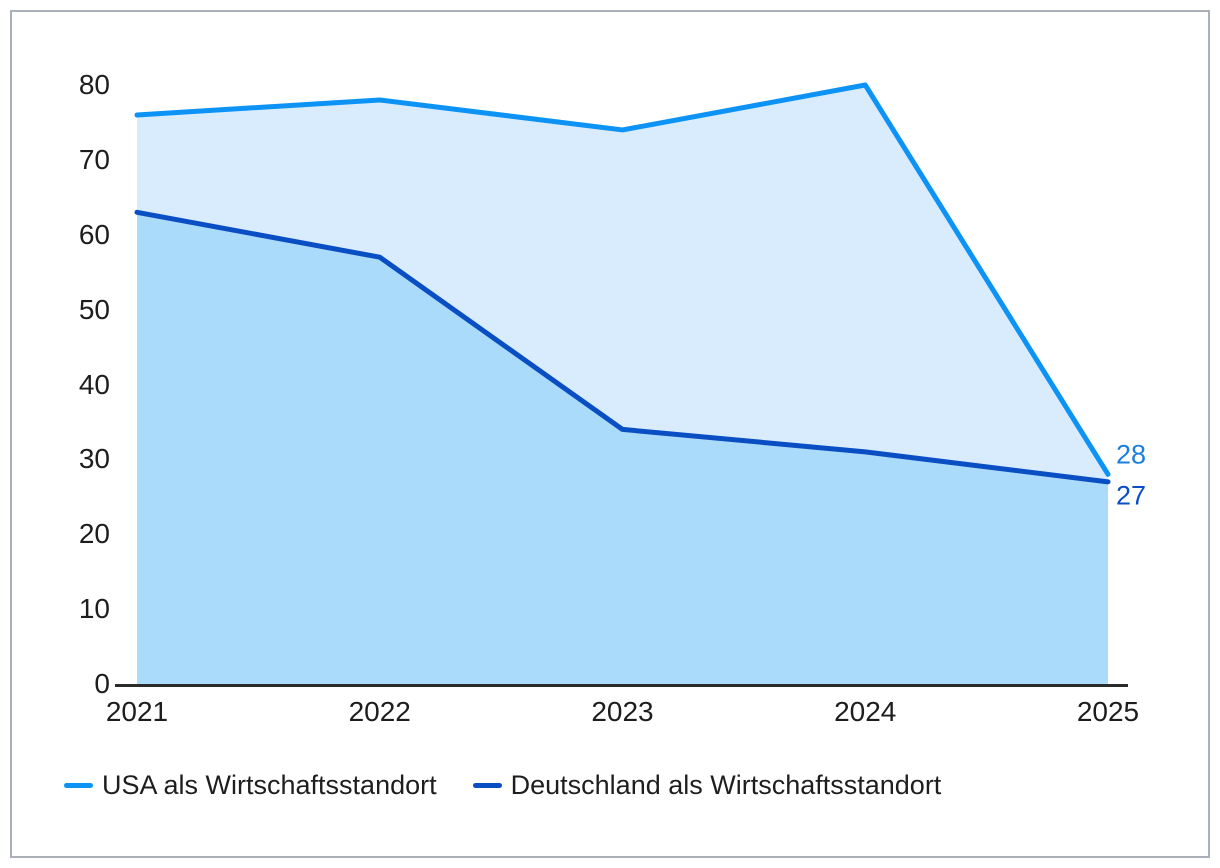 This screenshot has height=868, width=1220. Describe the element at coordinates (94, 459) in the screenshot. I see `y-tick-label: 30` at that location.